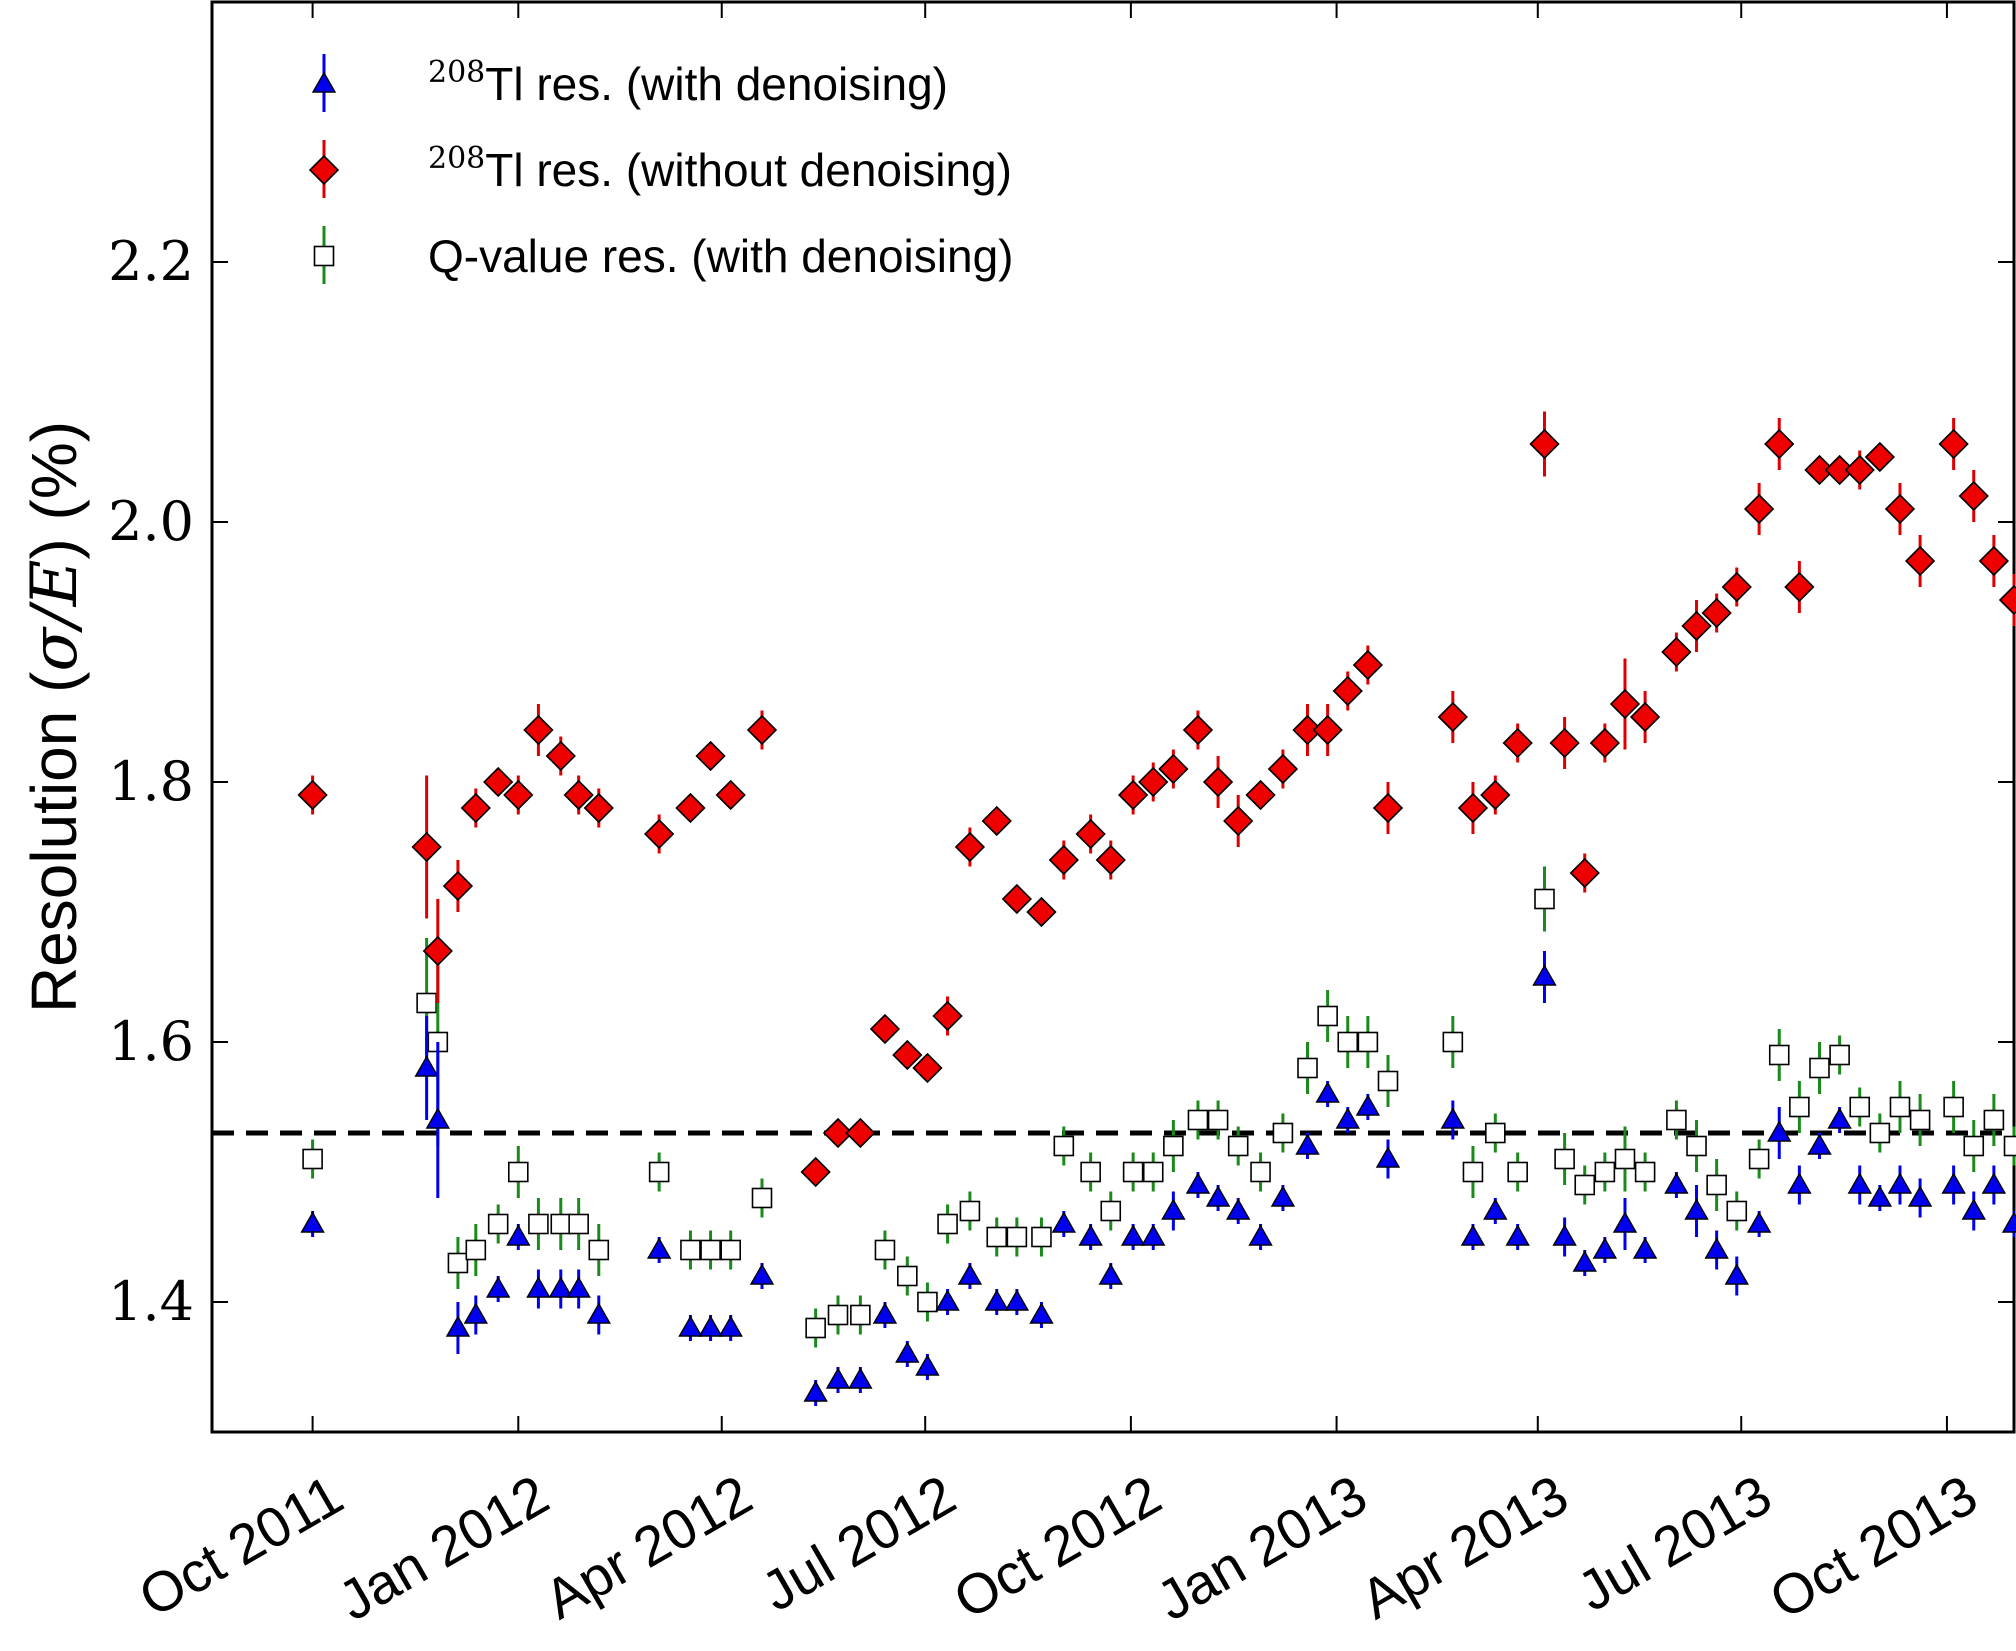 The height and width of the screenshot is (1651, 2016). Describe the element at coordinates (55, 584) in the screenshot. I see `y-axis-label-e: E` at that location.